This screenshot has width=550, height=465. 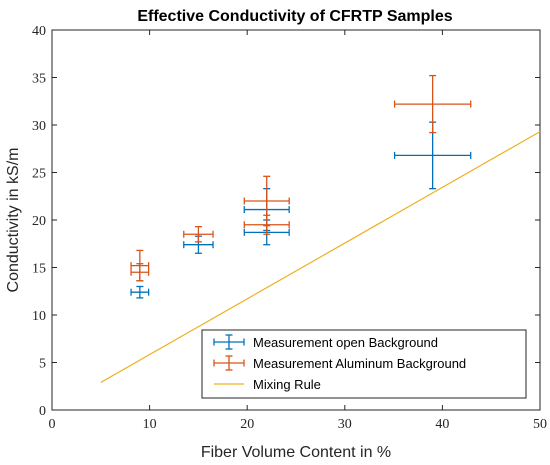 What do you see at coordinates (42, 364) in the screenshot?
I see `y-tick-label: 5` at bounding box center [42, 364].